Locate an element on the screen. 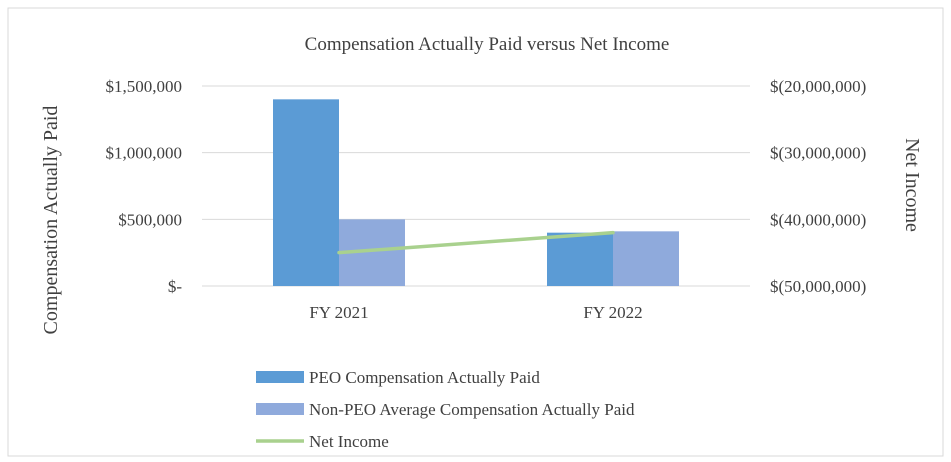  y2-tick-label: $(30,000,000) is located at coordinates (818, 153).